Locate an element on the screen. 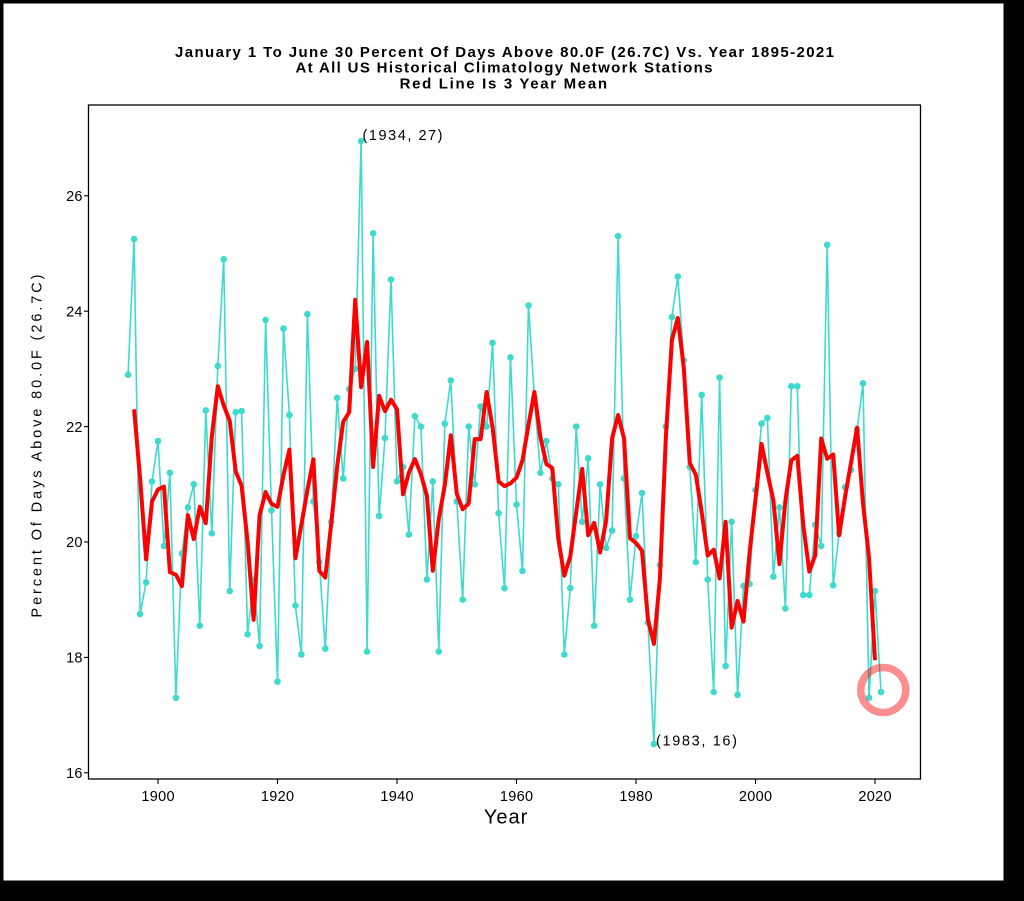 This screenshot has height=901, width=1024. svg-text: 1900 is located at coordinates (157, 797).